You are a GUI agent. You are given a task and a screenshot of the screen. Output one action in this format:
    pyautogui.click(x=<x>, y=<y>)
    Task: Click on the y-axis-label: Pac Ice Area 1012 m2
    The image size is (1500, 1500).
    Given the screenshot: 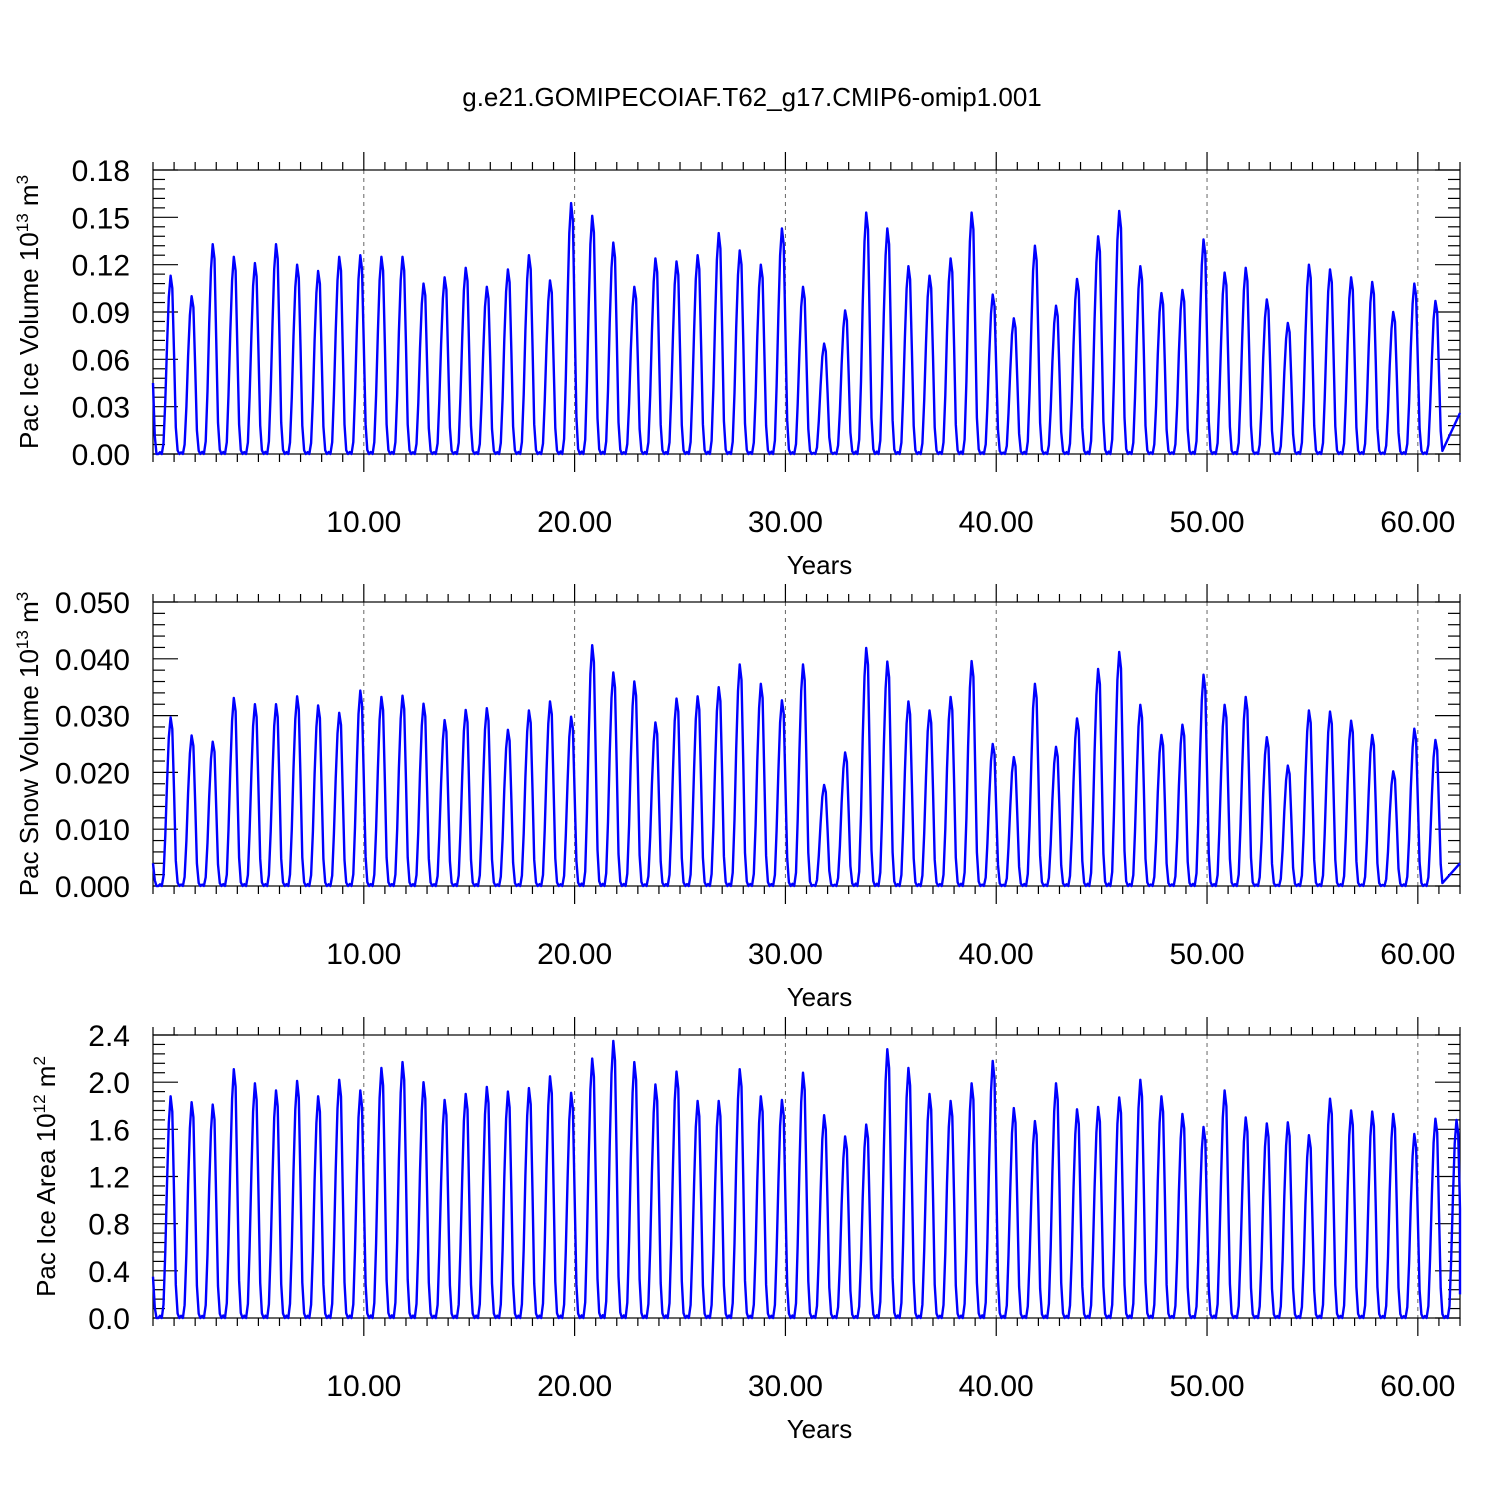 What is the action you would take?
    pyautogui.click(x=45, y=1176)
    